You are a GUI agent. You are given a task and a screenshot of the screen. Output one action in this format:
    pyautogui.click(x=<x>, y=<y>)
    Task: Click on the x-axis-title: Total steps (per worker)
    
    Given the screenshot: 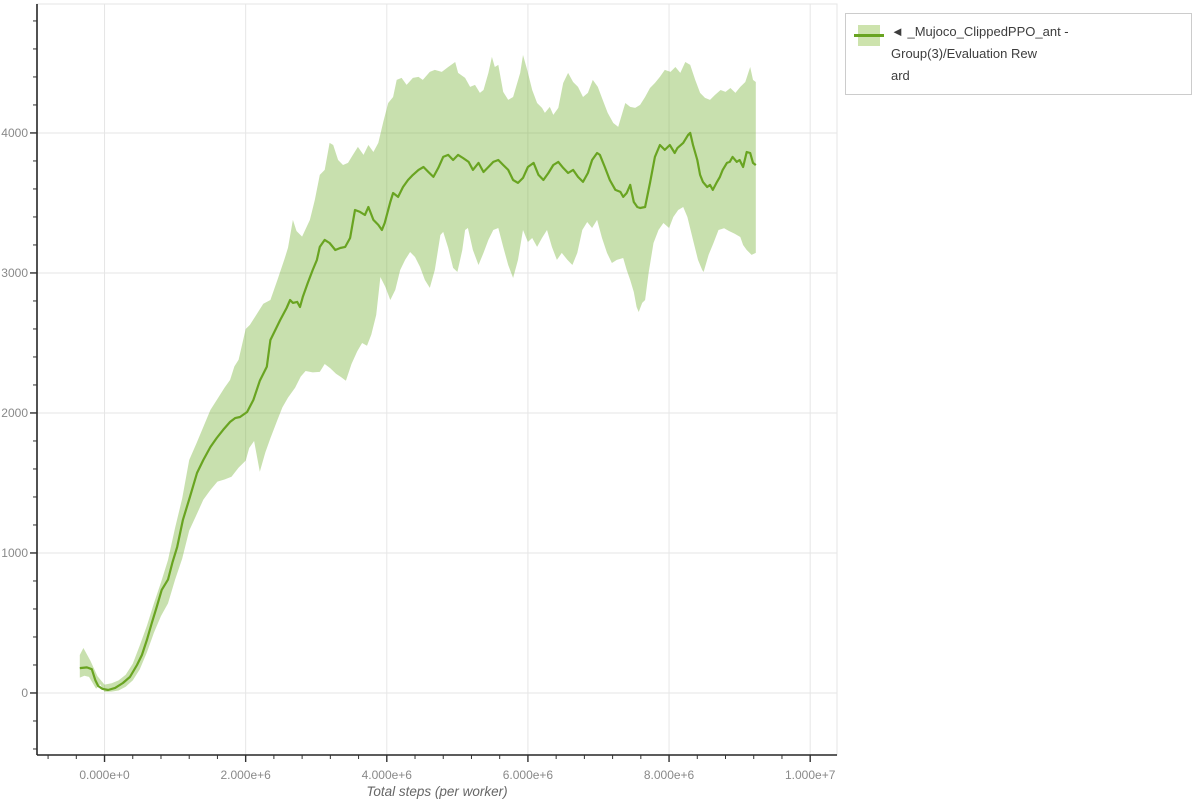 What is the action you would take?
    pyautogui.click(x=436, y=791)
    